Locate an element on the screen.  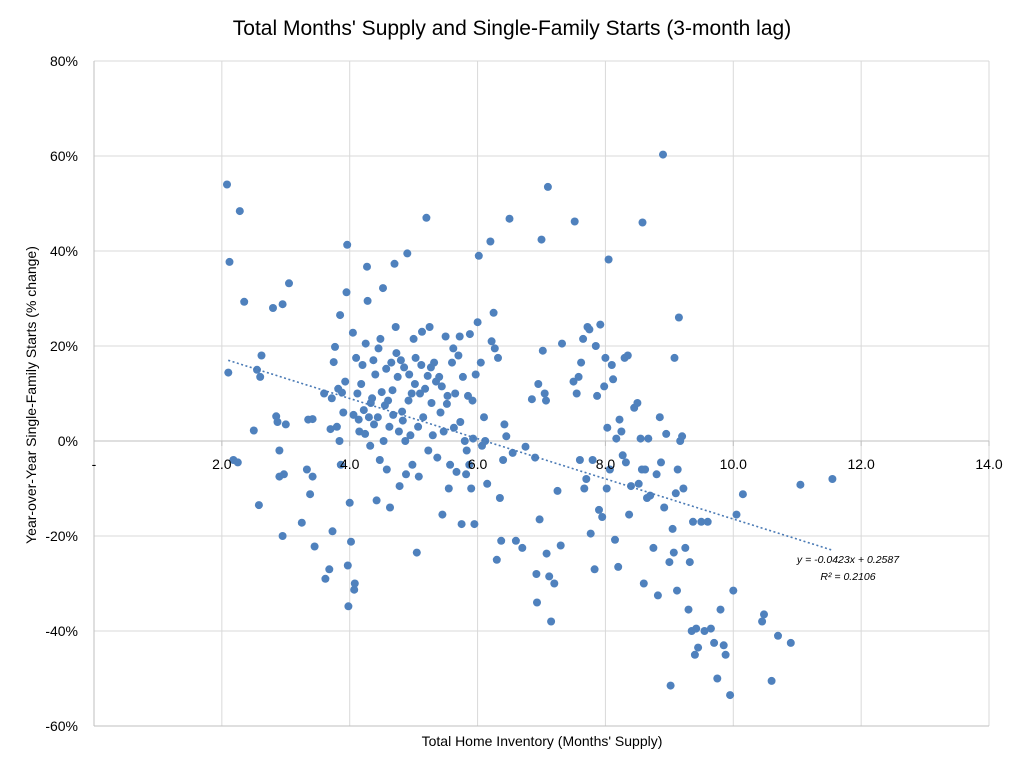
x-tick-label: 4.0 is located at coordinates (350, 464).